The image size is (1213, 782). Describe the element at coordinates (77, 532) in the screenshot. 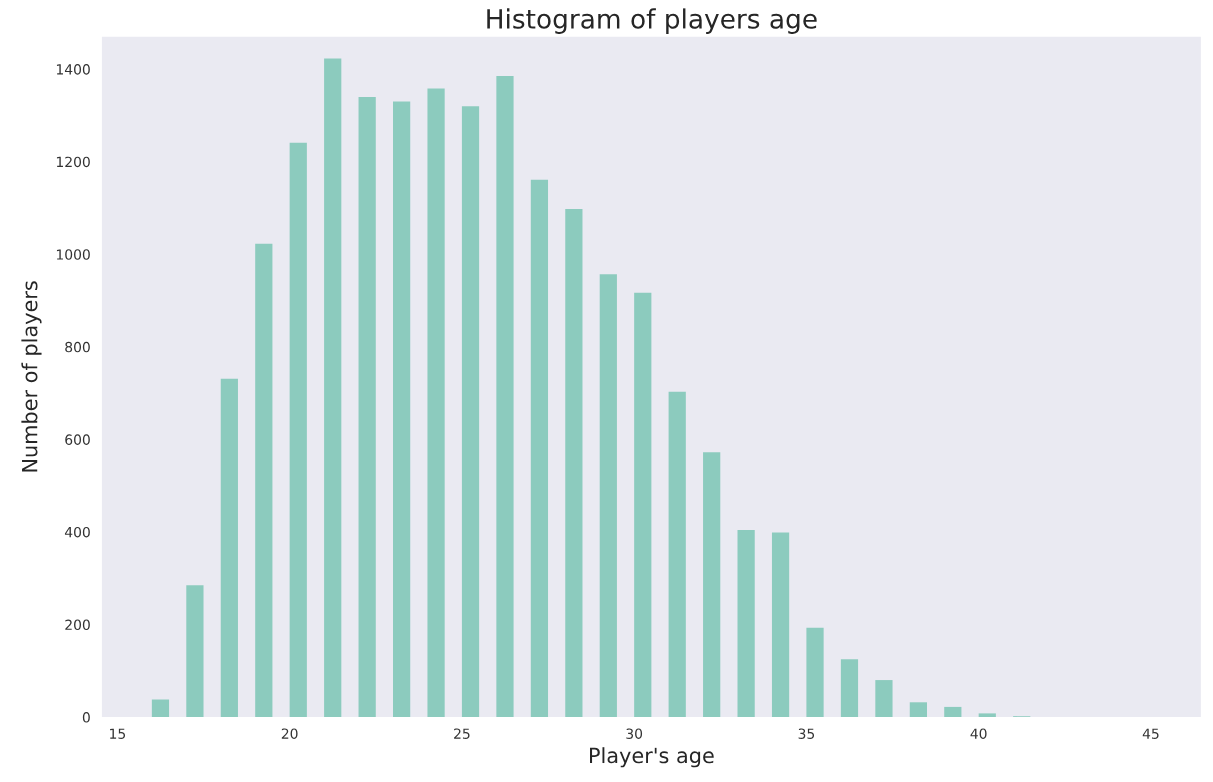

I see `y-tick-label: 400` at that location.